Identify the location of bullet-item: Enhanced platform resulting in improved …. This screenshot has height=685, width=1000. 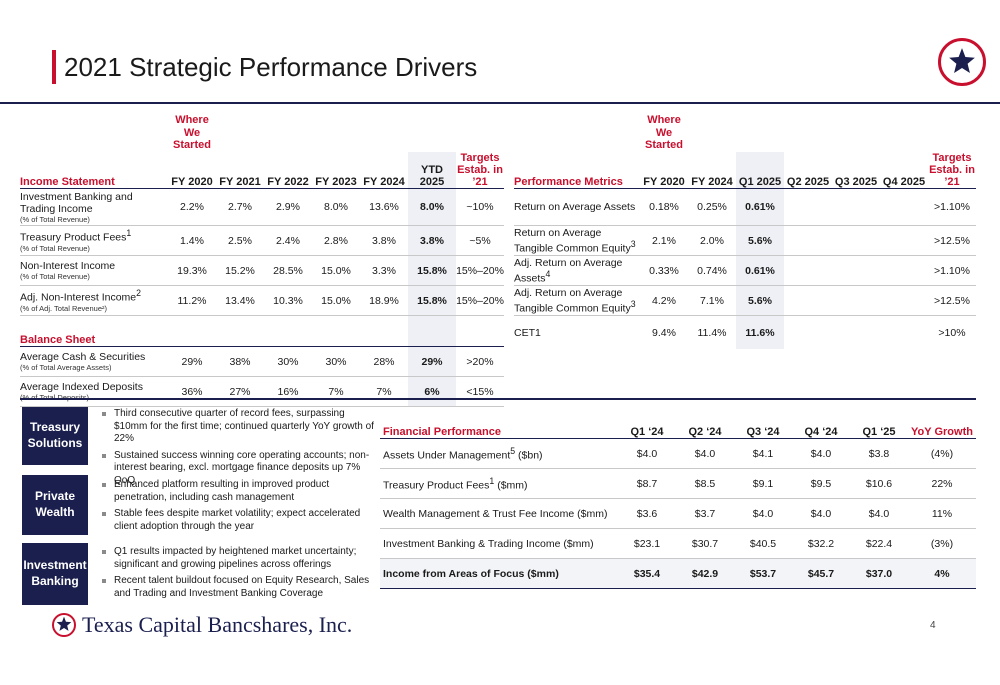
(238, 491).